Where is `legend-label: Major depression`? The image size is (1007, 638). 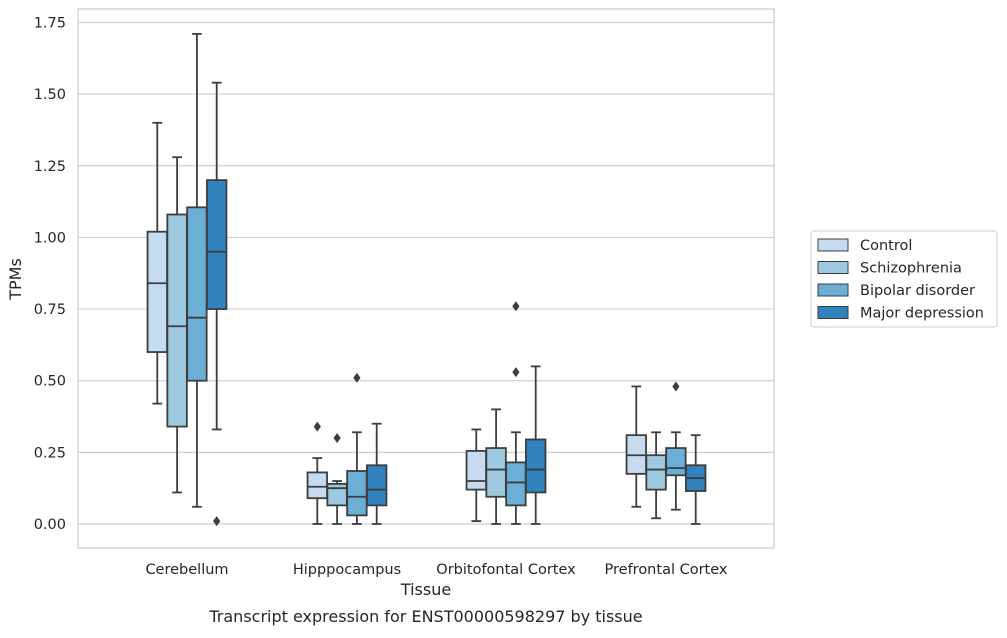 legend-label: Major depression is located at coordinates (922, 314).